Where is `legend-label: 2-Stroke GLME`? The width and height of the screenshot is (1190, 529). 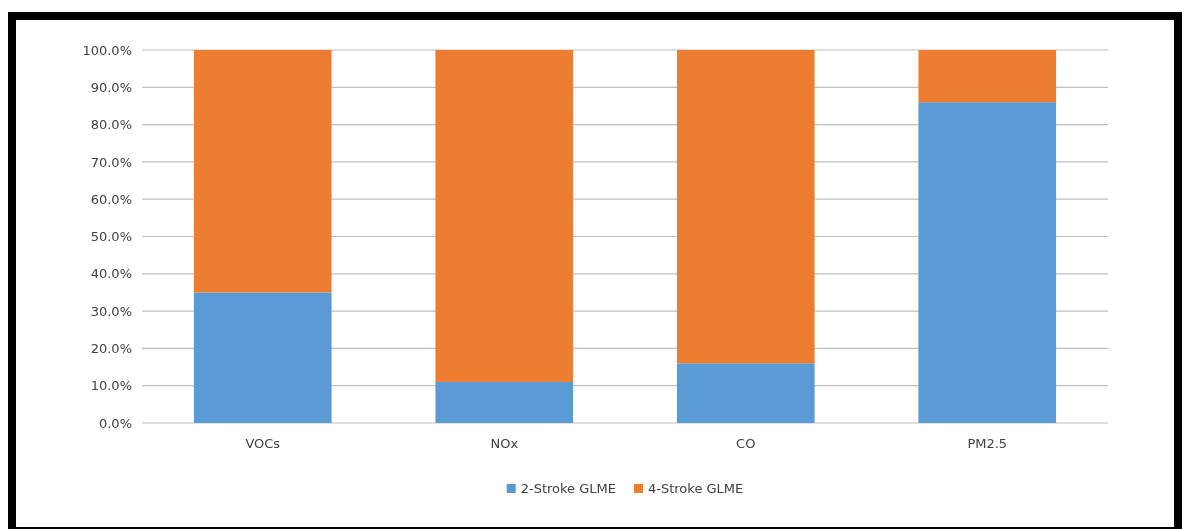
legend-label: 2-Stroke GLME is located at coordinates (568, 488).